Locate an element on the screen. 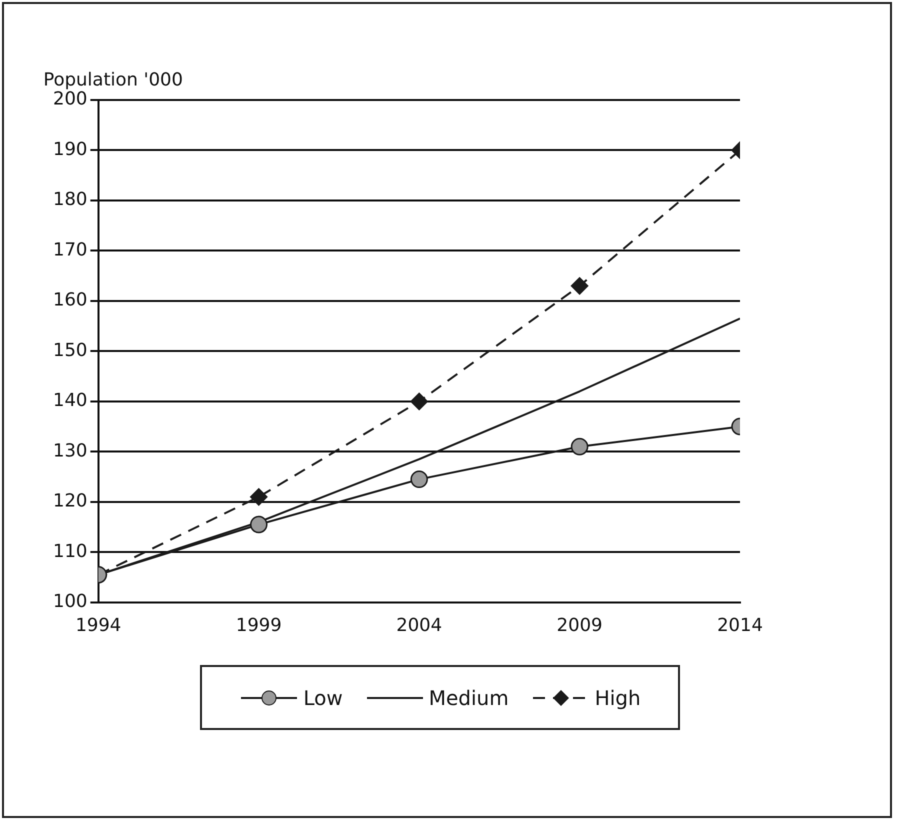 The width and height of the screenshot is (900, 822). y-tick-label: 160 is located at coordinates (70, 300).